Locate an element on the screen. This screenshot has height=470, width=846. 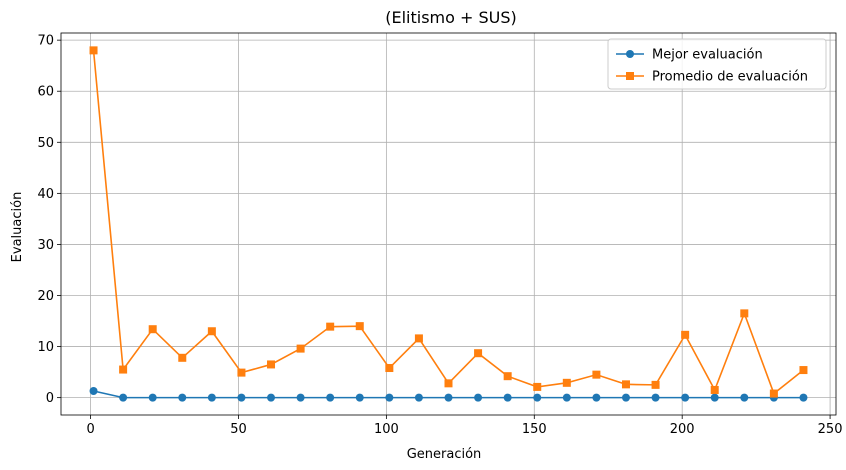
y-tick-label: 0 is located at coordinates (50, 398).